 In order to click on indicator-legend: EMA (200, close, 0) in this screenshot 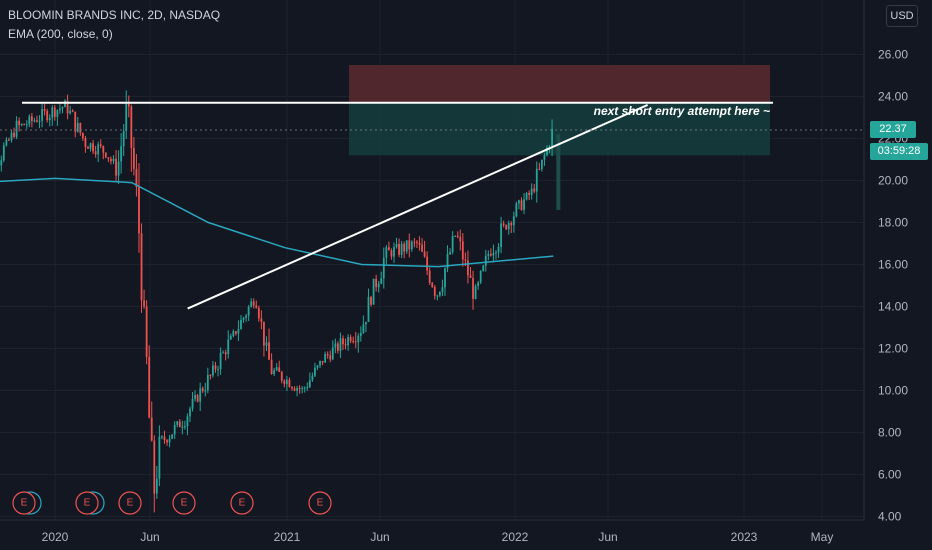, I will do `click(60, 34)`.